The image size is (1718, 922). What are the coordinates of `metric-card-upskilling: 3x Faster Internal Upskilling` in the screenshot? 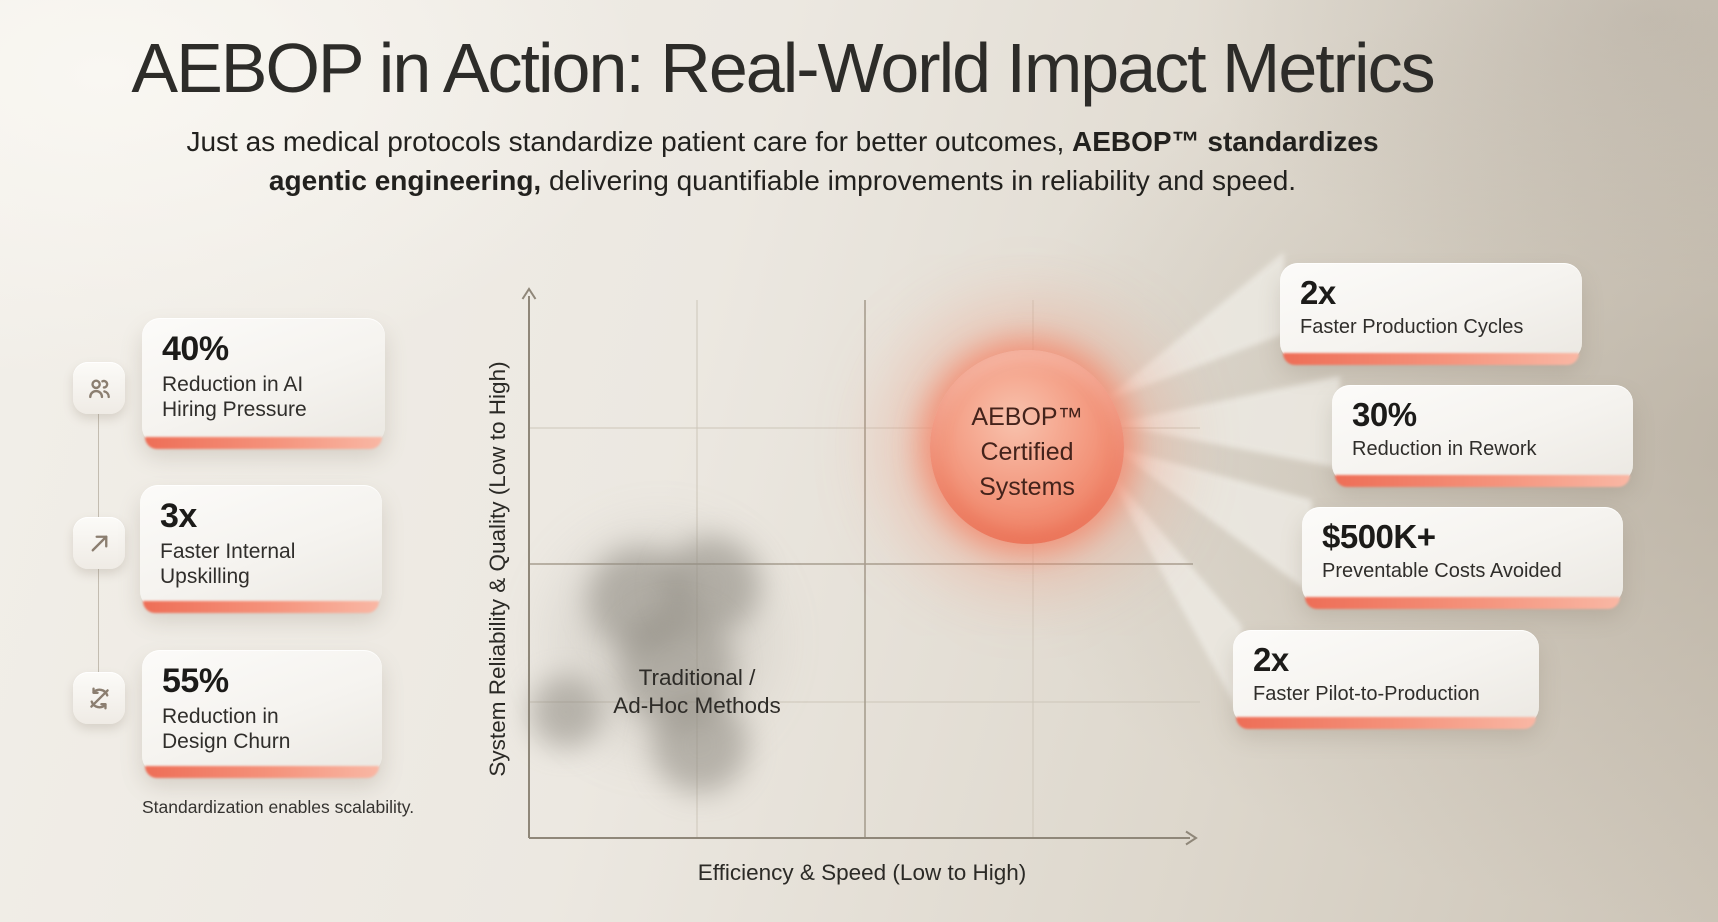 It's located at (261, 547).